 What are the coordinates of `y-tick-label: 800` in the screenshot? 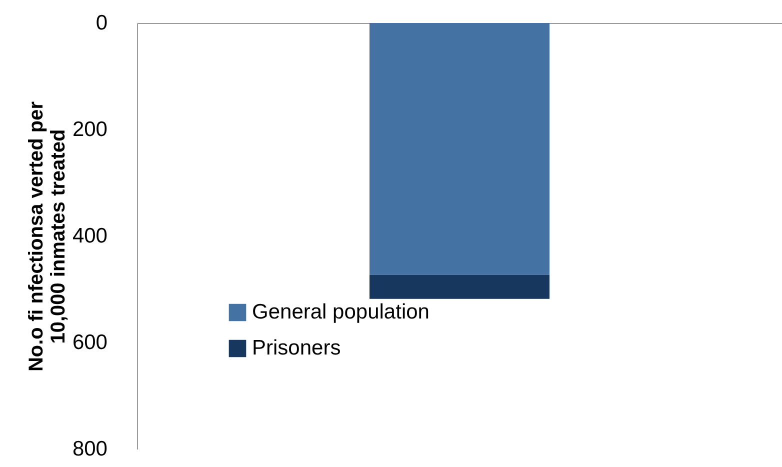 It's located at (90, 449).